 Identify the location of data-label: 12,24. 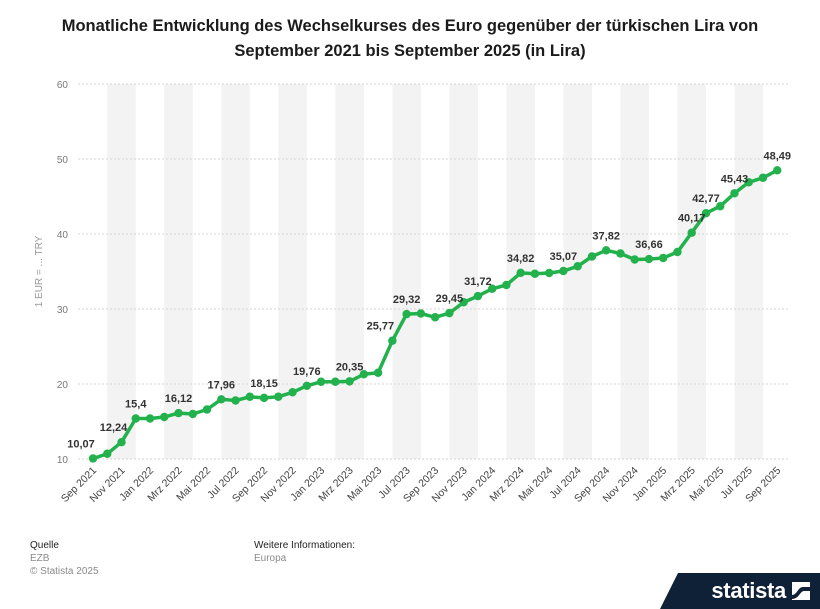
(114, 428).